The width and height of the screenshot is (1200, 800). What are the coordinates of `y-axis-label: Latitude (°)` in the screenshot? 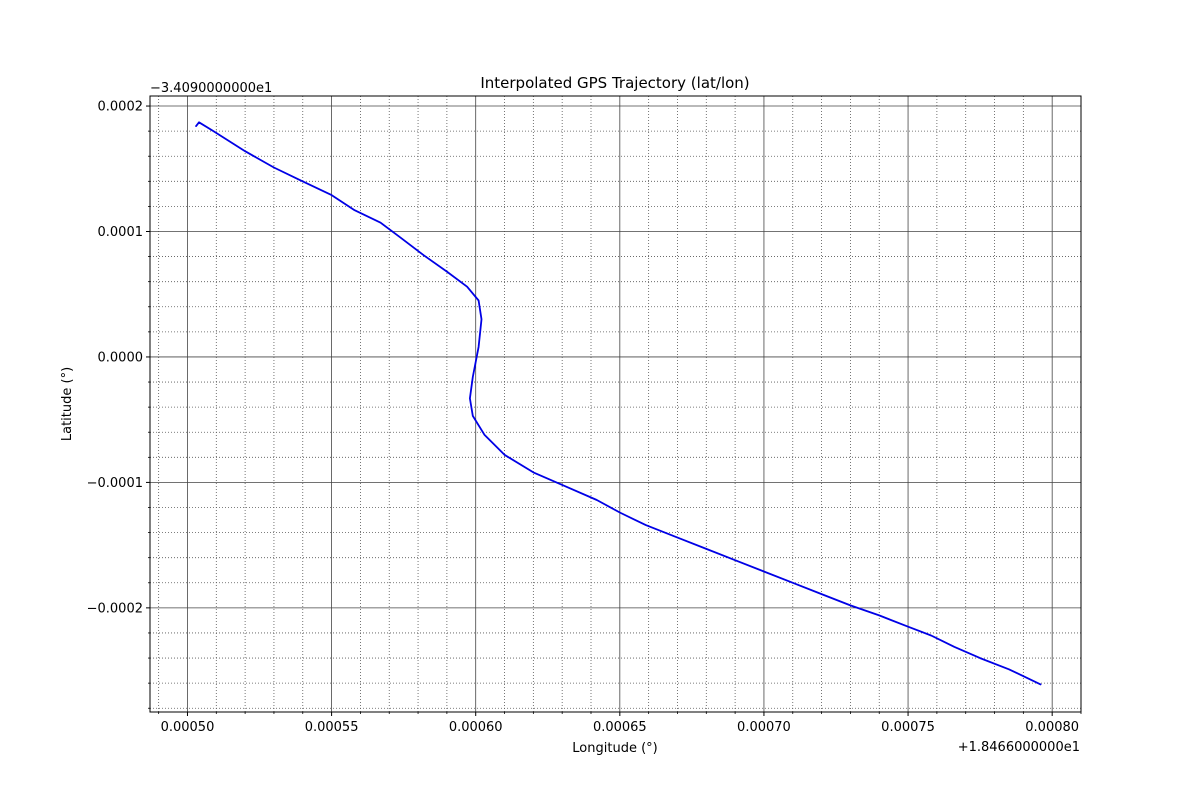 It's located at (67, 404).